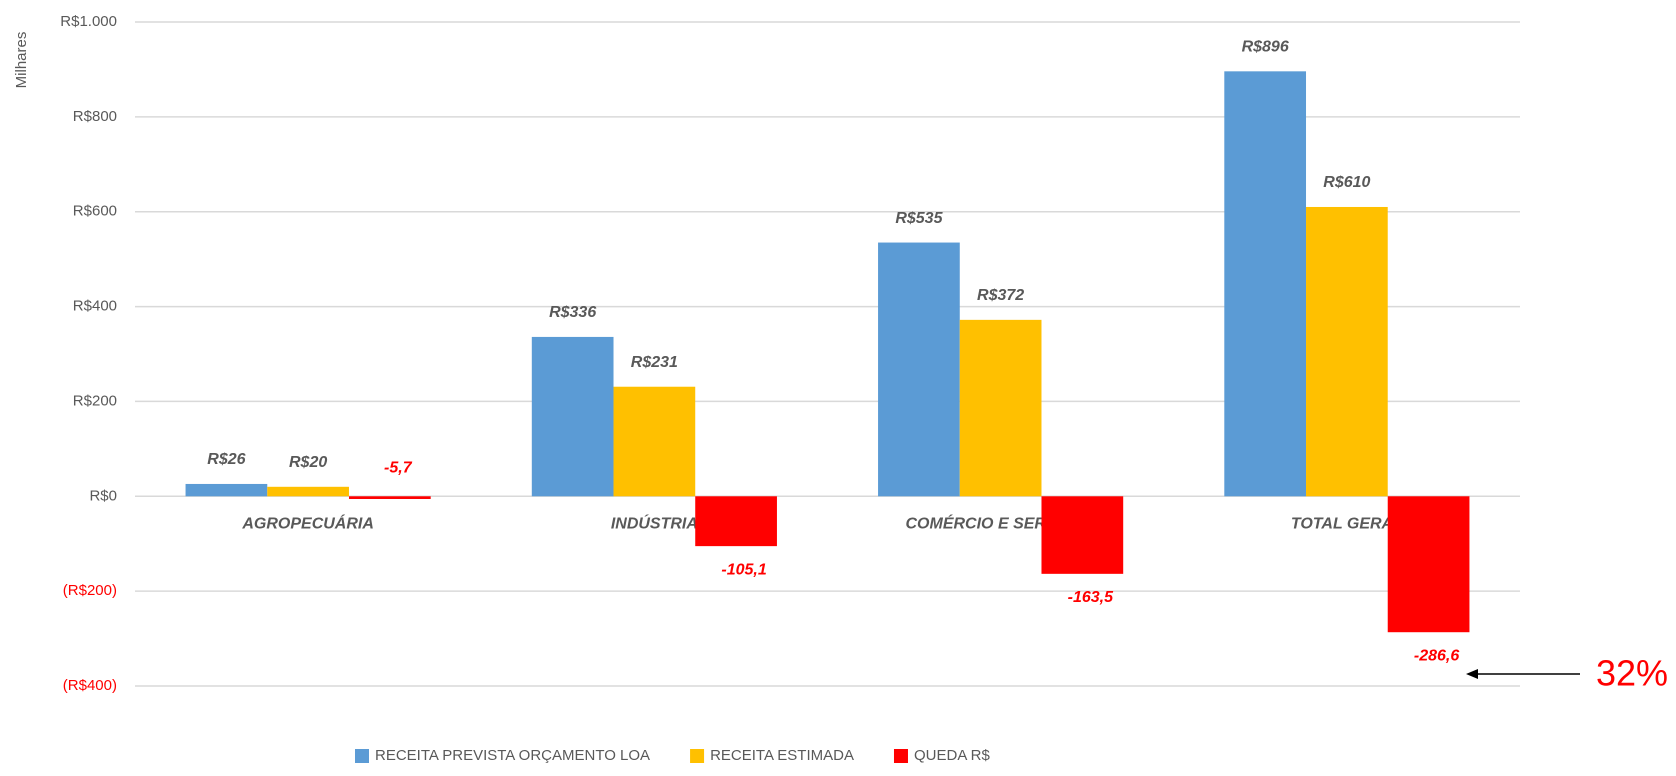 The width and height of the screenshot is (1676, 776). I want to click on value-label: -163,5, so click(1091, 597).